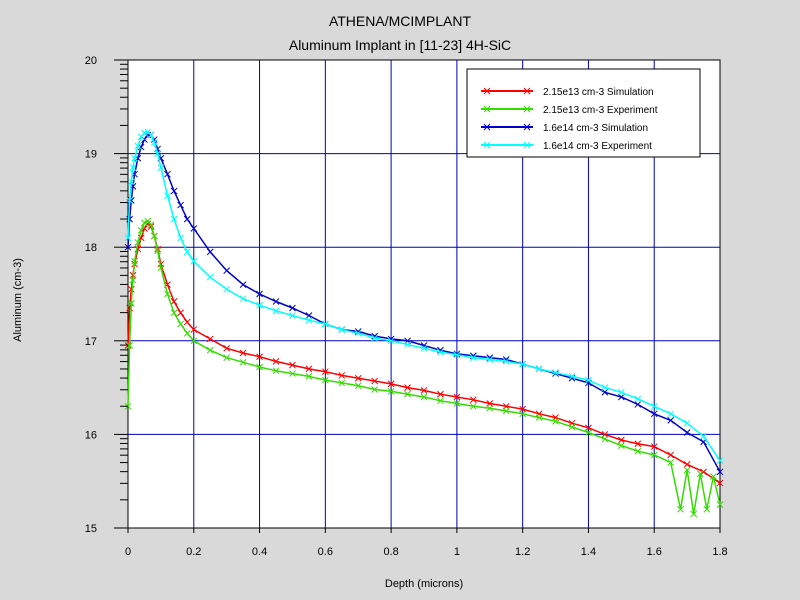 Image resolution: width=800 pixels, height=600 pixels. I want to click on legend-label: 2.15e13 cm-3 Simulation, so click(598, 92).